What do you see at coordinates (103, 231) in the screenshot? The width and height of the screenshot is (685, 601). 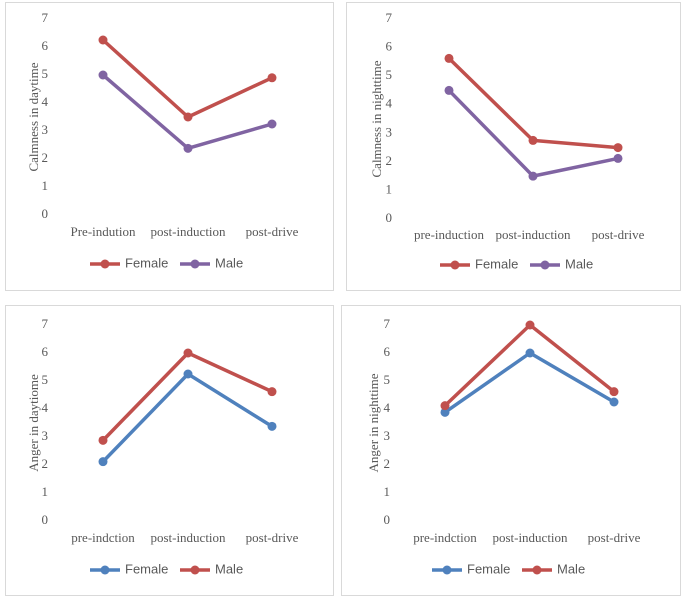 I see `x-tick-label: Pre-indution` at bounding box center [103, 231].